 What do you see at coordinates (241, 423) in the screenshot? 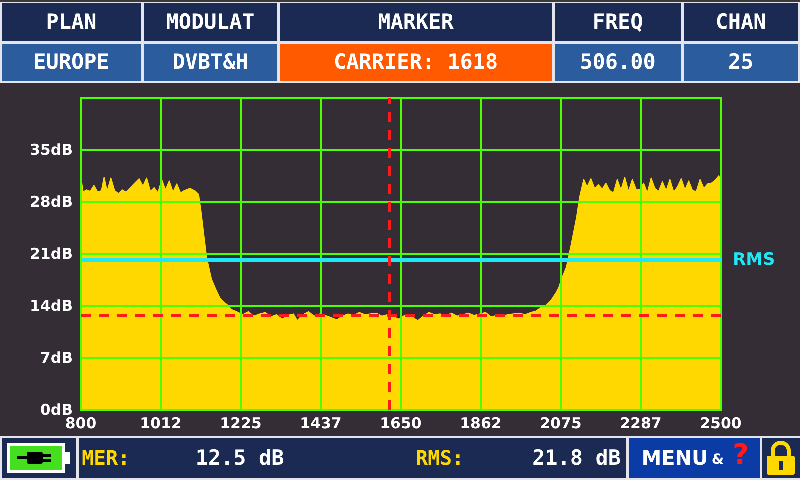
I see `x-tick-label: 1225` at bounding box center [241, 423].